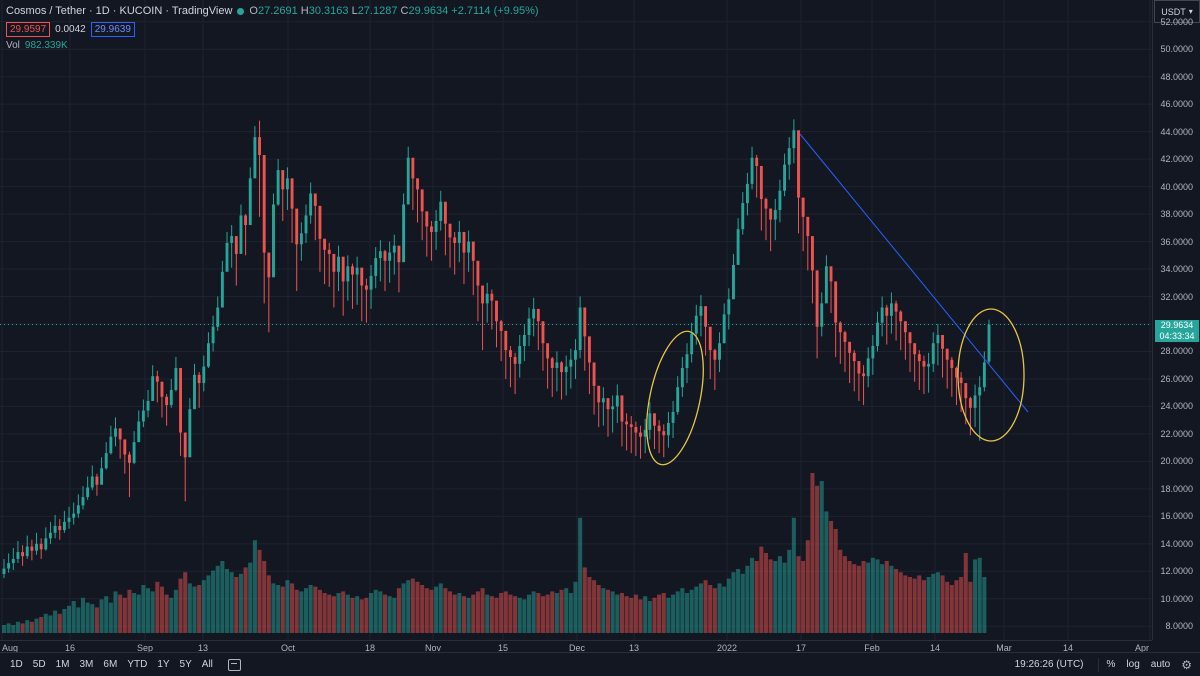  I want to click on settings-gear-icon: ⚙, so click(1186, 664).